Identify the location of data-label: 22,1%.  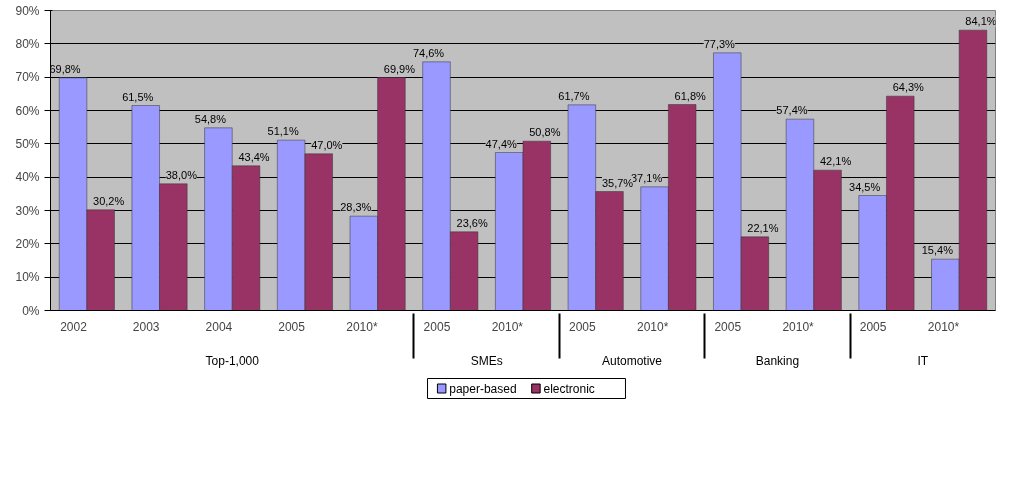
(763, 227).